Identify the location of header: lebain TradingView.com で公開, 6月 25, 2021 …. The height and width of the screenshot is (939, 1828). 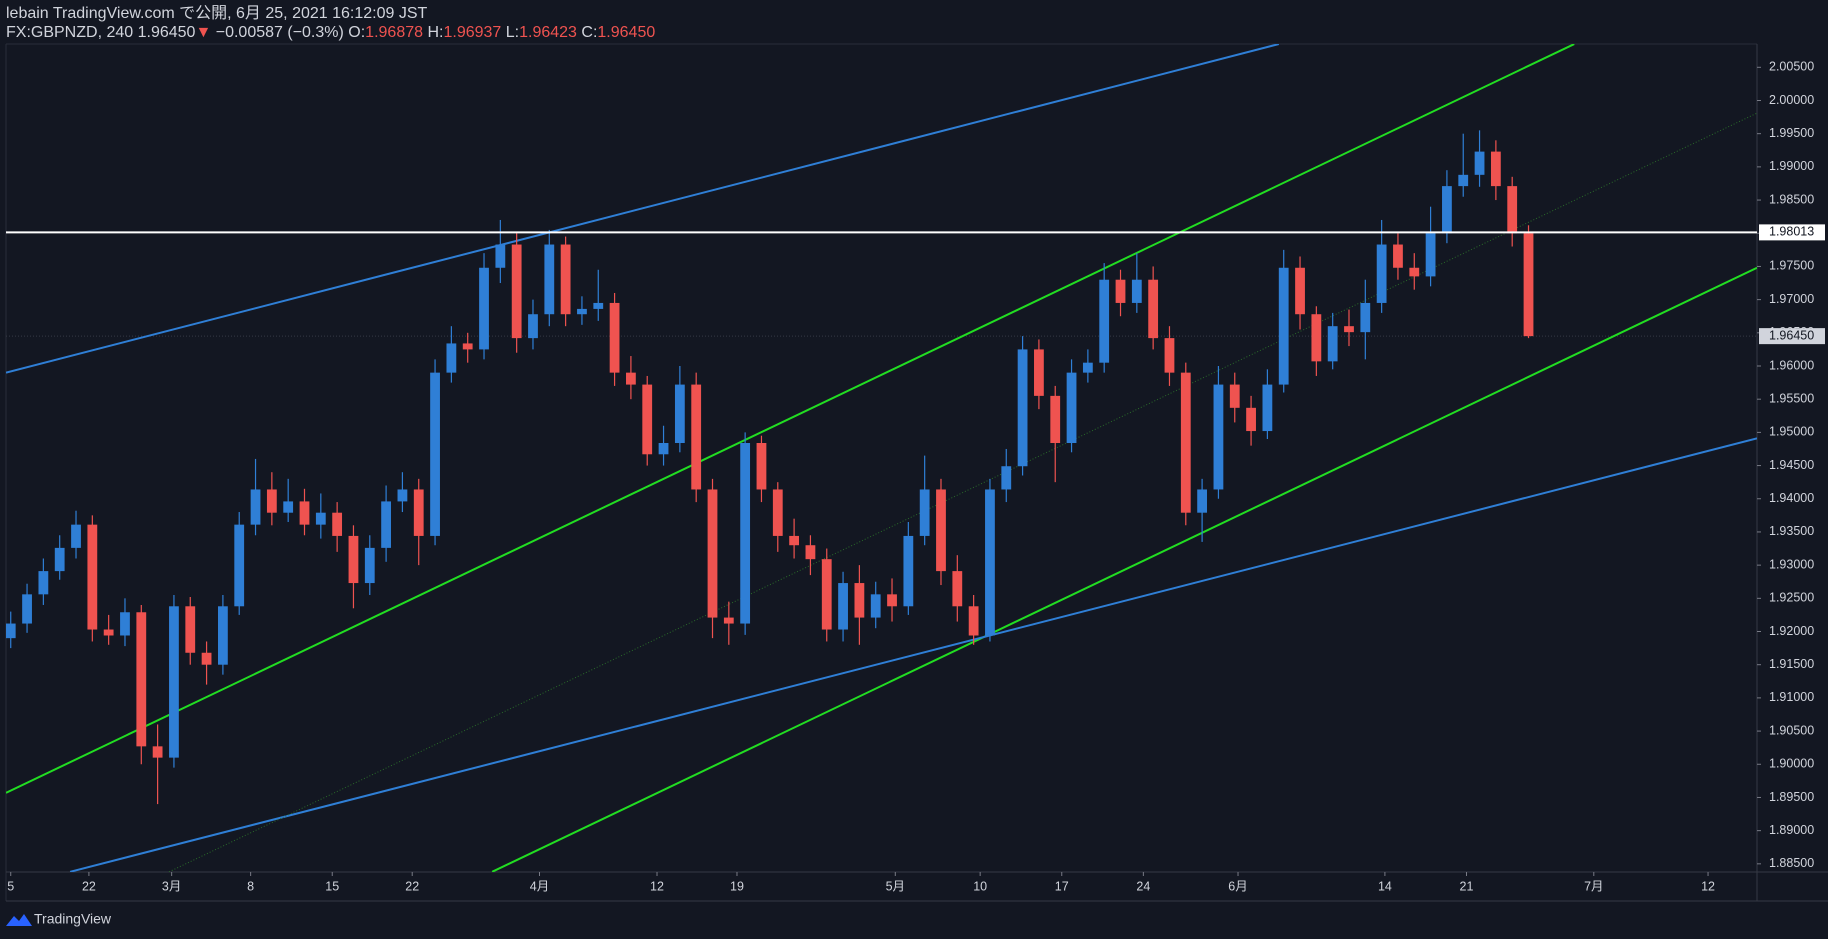
(330, 23).